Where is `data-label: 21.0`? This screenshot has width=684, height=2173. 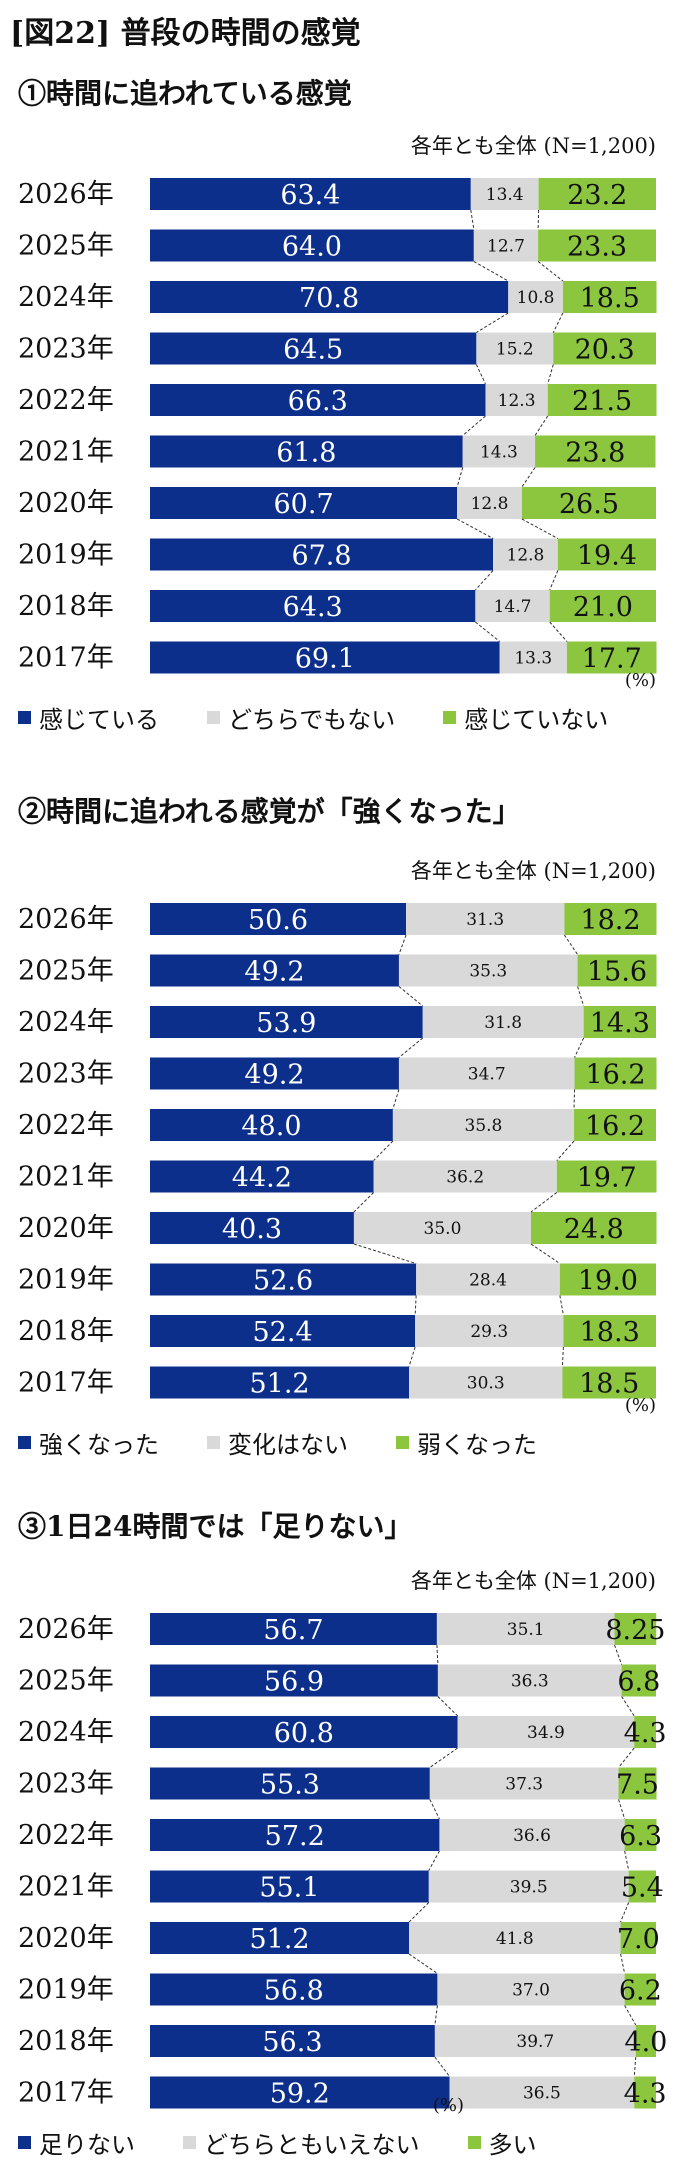
data-label: 21.0 is located at coordinates (603, 607).